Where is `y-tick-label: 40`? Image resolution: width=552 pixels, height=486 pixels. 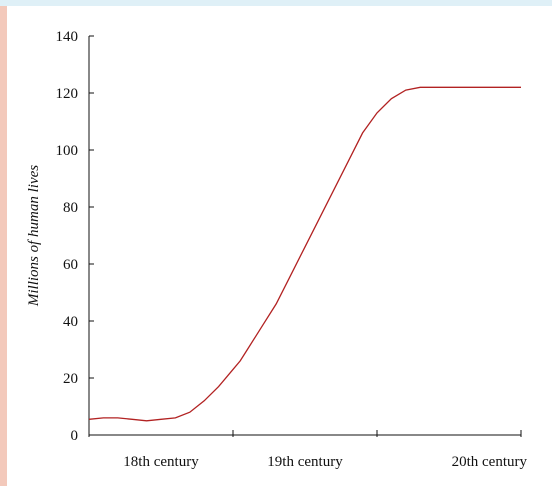 y-tick-label: 40 is located at coordinates (70, 322).